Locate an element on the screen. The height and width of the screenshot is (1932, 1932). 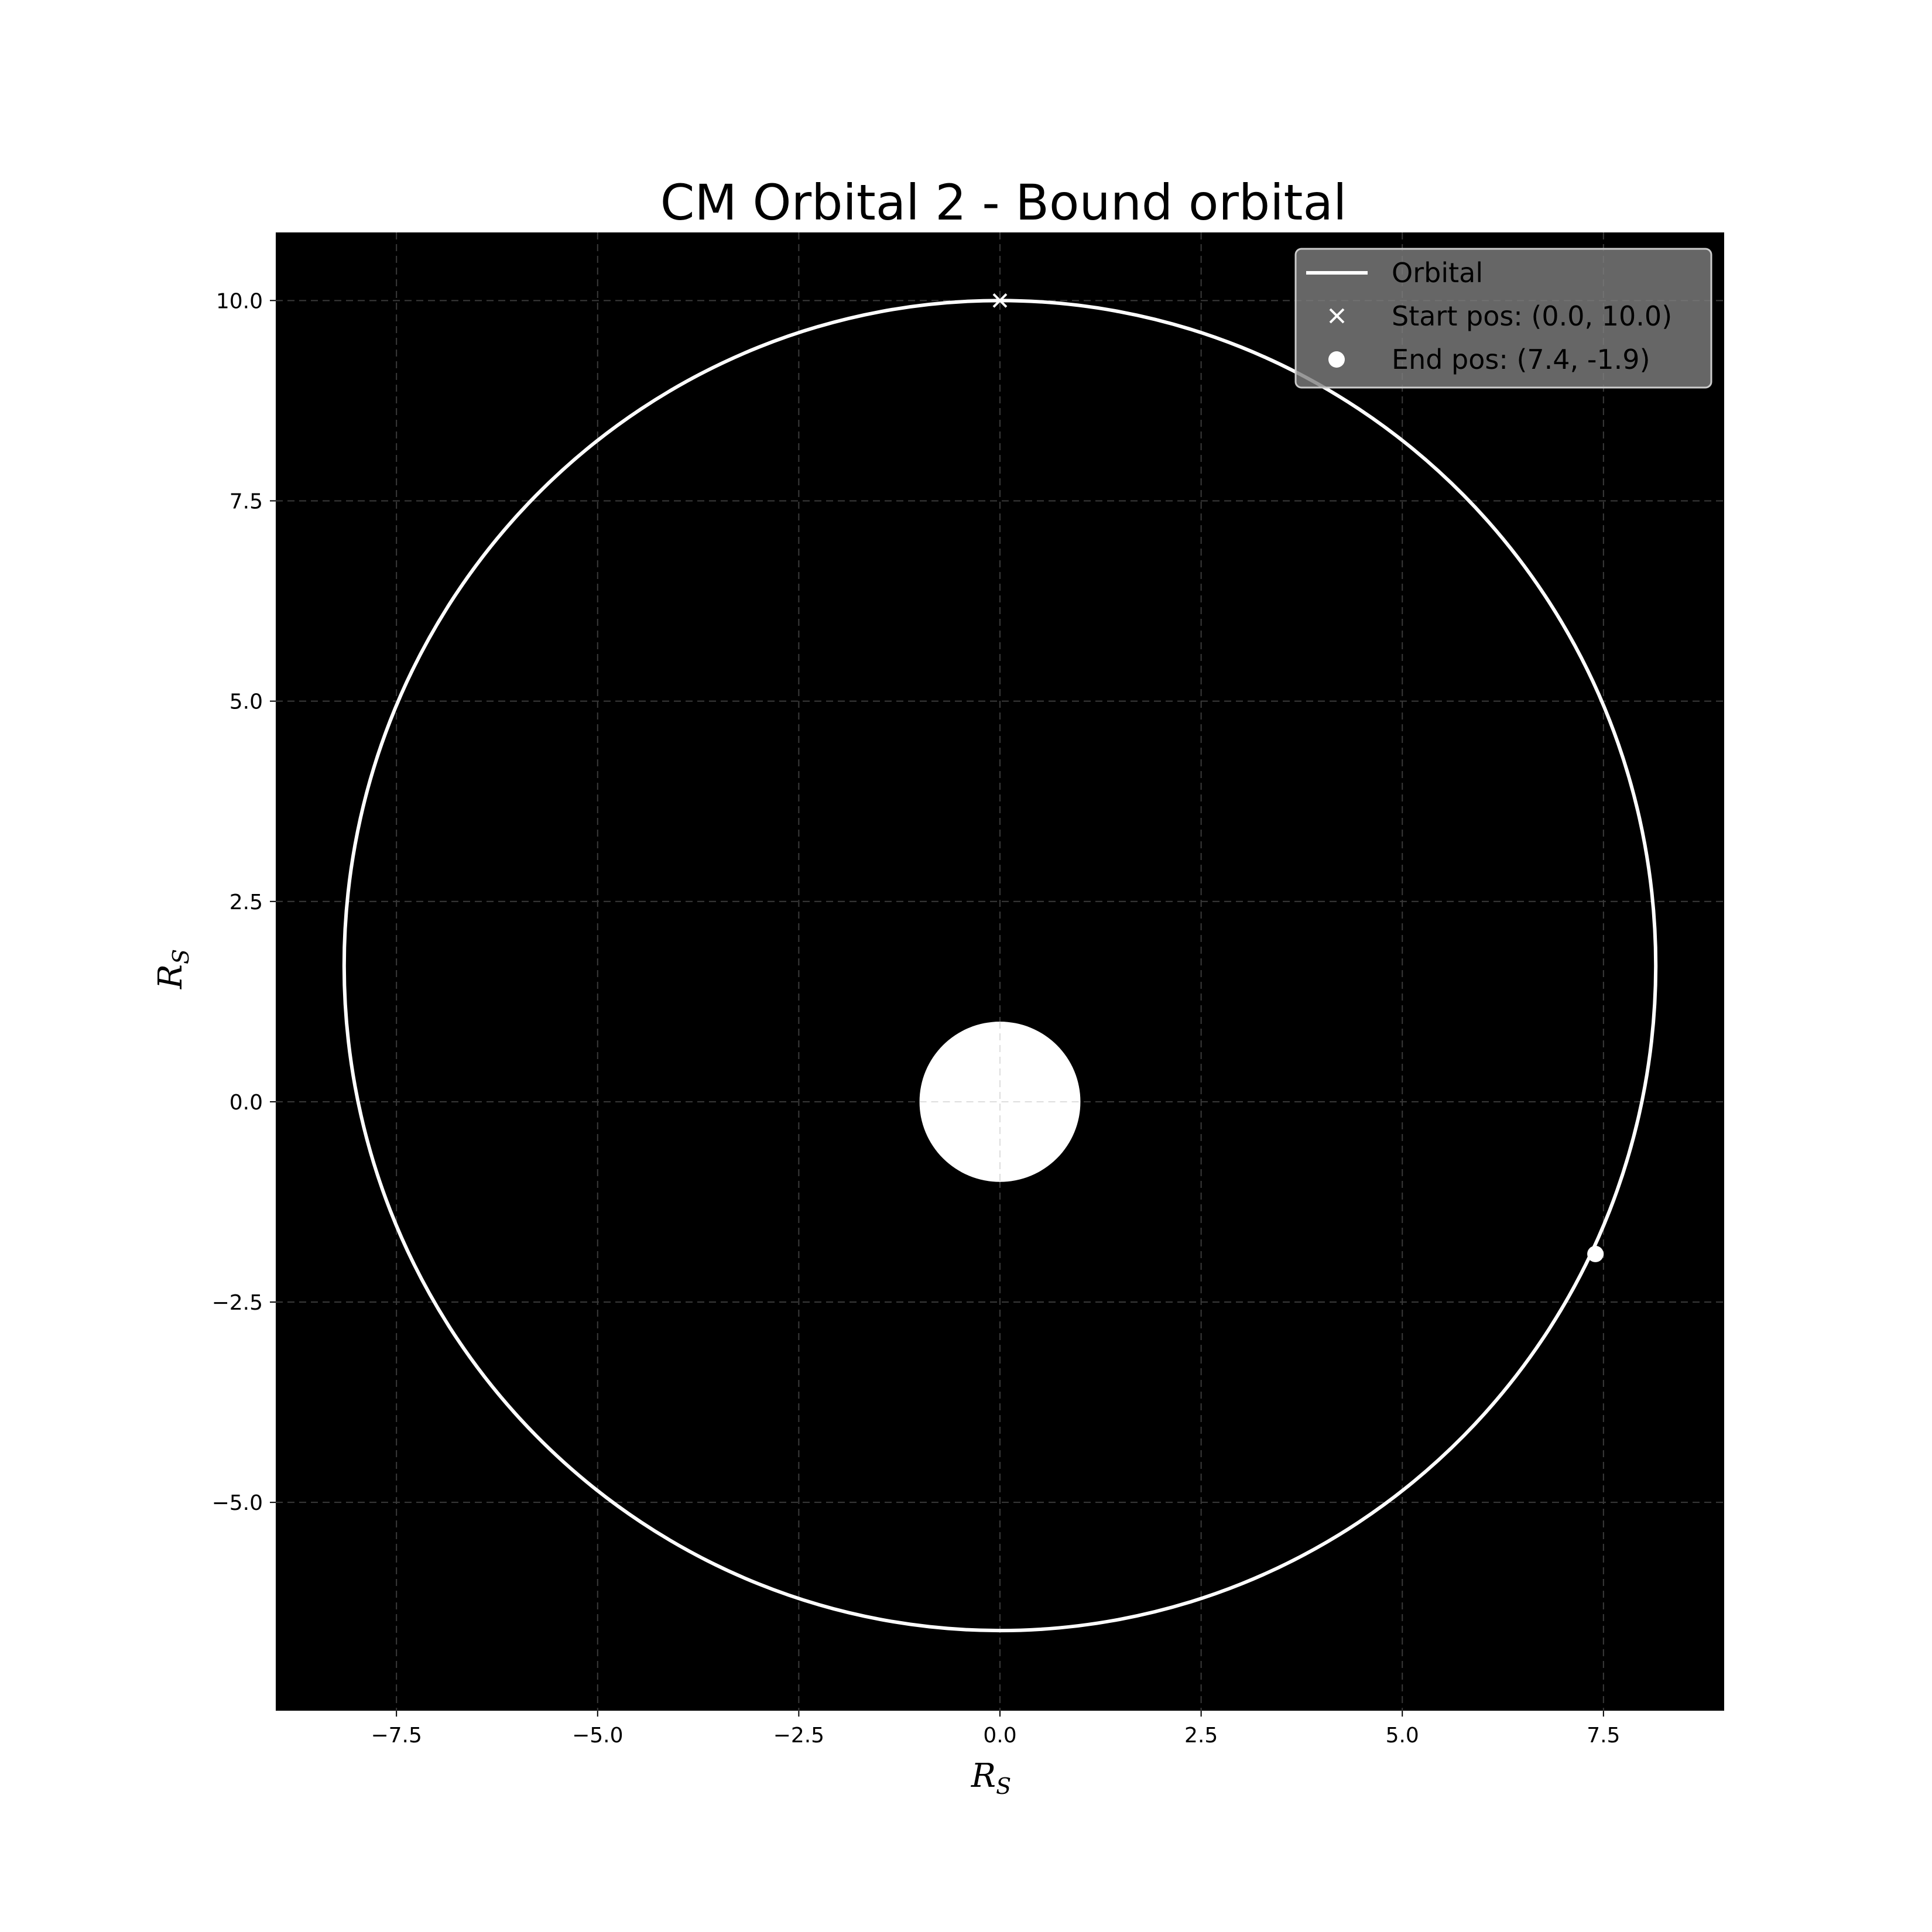
x-tick-label: −2.5 is located at coordinates (798, 1736).